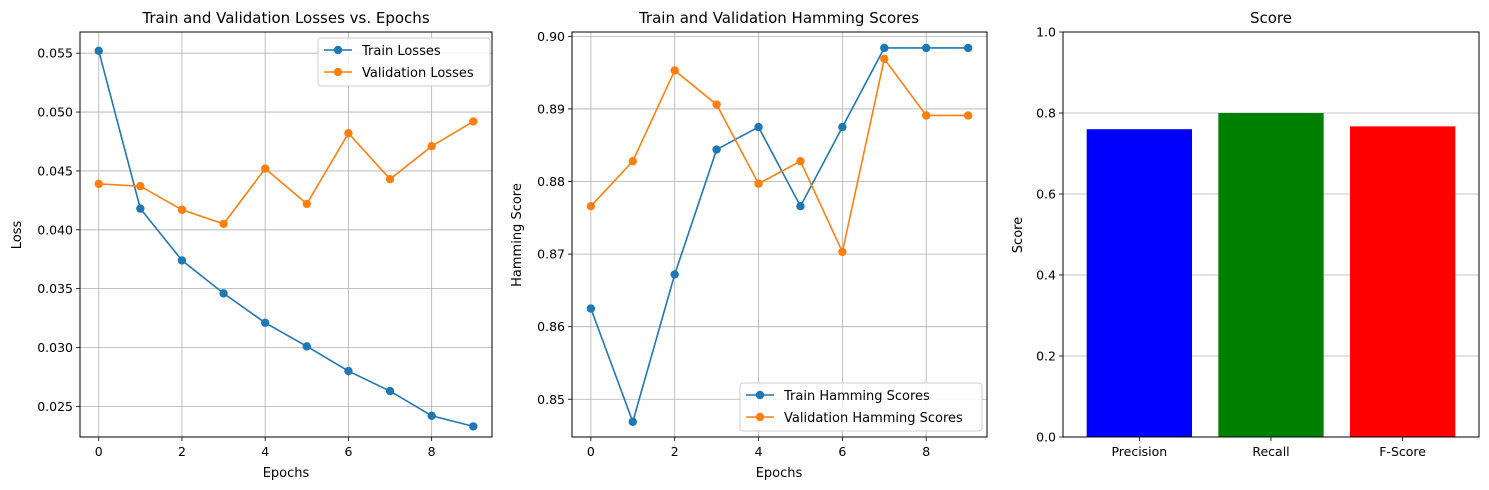 The image size is (1489, 490). I want to click on hamming-chart-ytick-label-3: 0.88, so click(551, 181).